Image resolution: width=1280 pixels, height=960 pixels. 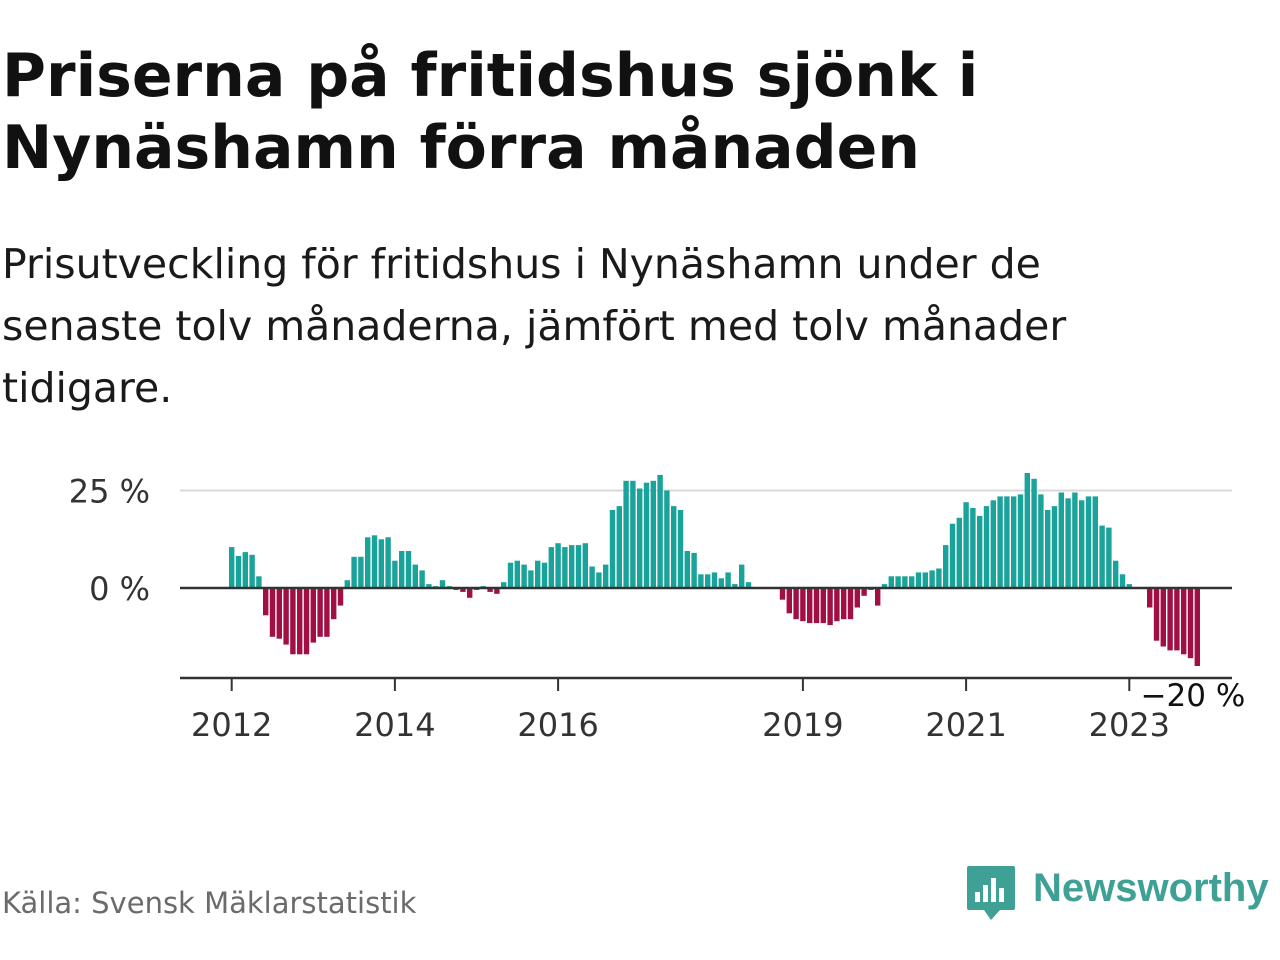 What do you see at coordinates (680, 711) in the screenshot?
I see `x-axis-ticks: 2012 2014 2016 2019 2021 2023` at bounding box center [680, 711].